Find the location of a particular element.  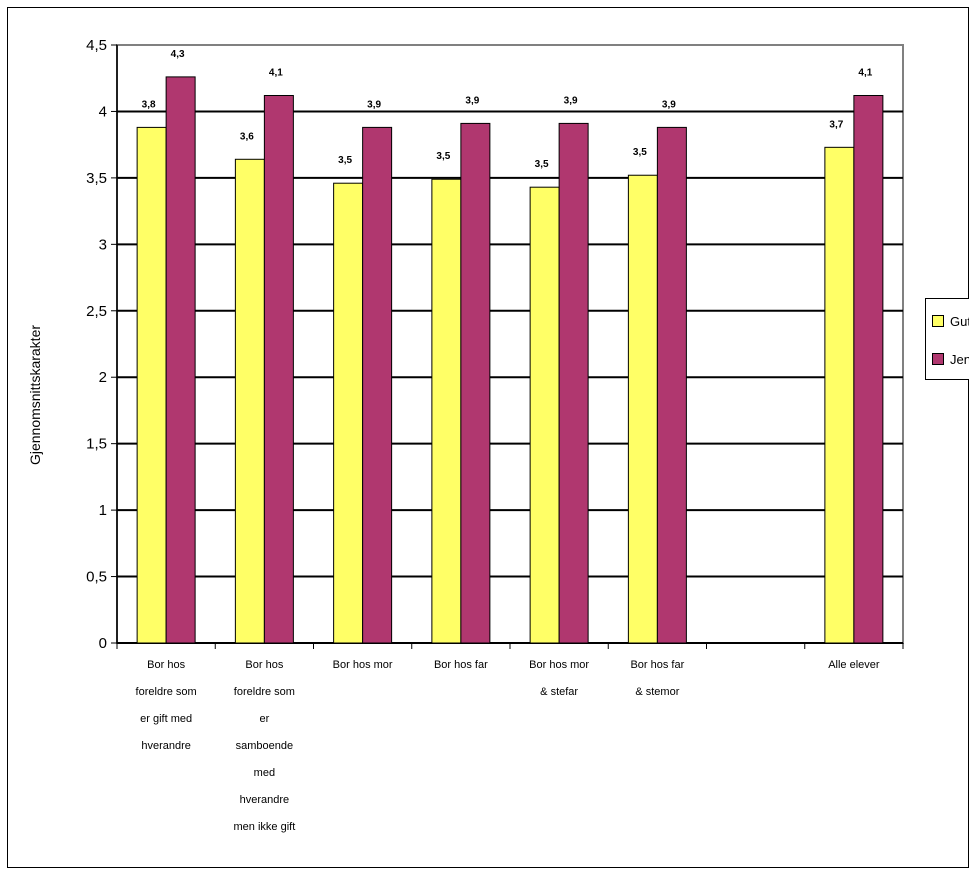

data-label: 4,3 is located at coordinates (178, 54).